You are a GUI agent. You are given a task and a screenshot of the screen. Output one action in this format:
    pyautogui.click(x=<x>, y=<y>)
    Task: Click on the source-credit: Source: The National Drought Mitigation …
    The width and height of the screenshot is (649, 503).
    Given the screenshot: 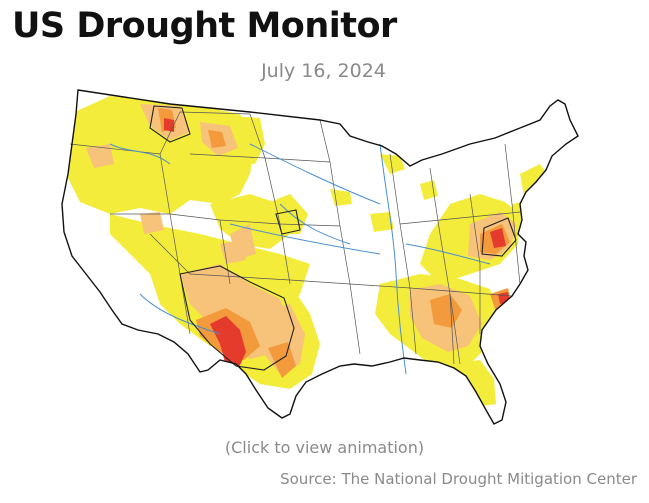 What is the action you would take?
    pyautogui.click(x=458, y=479)
    